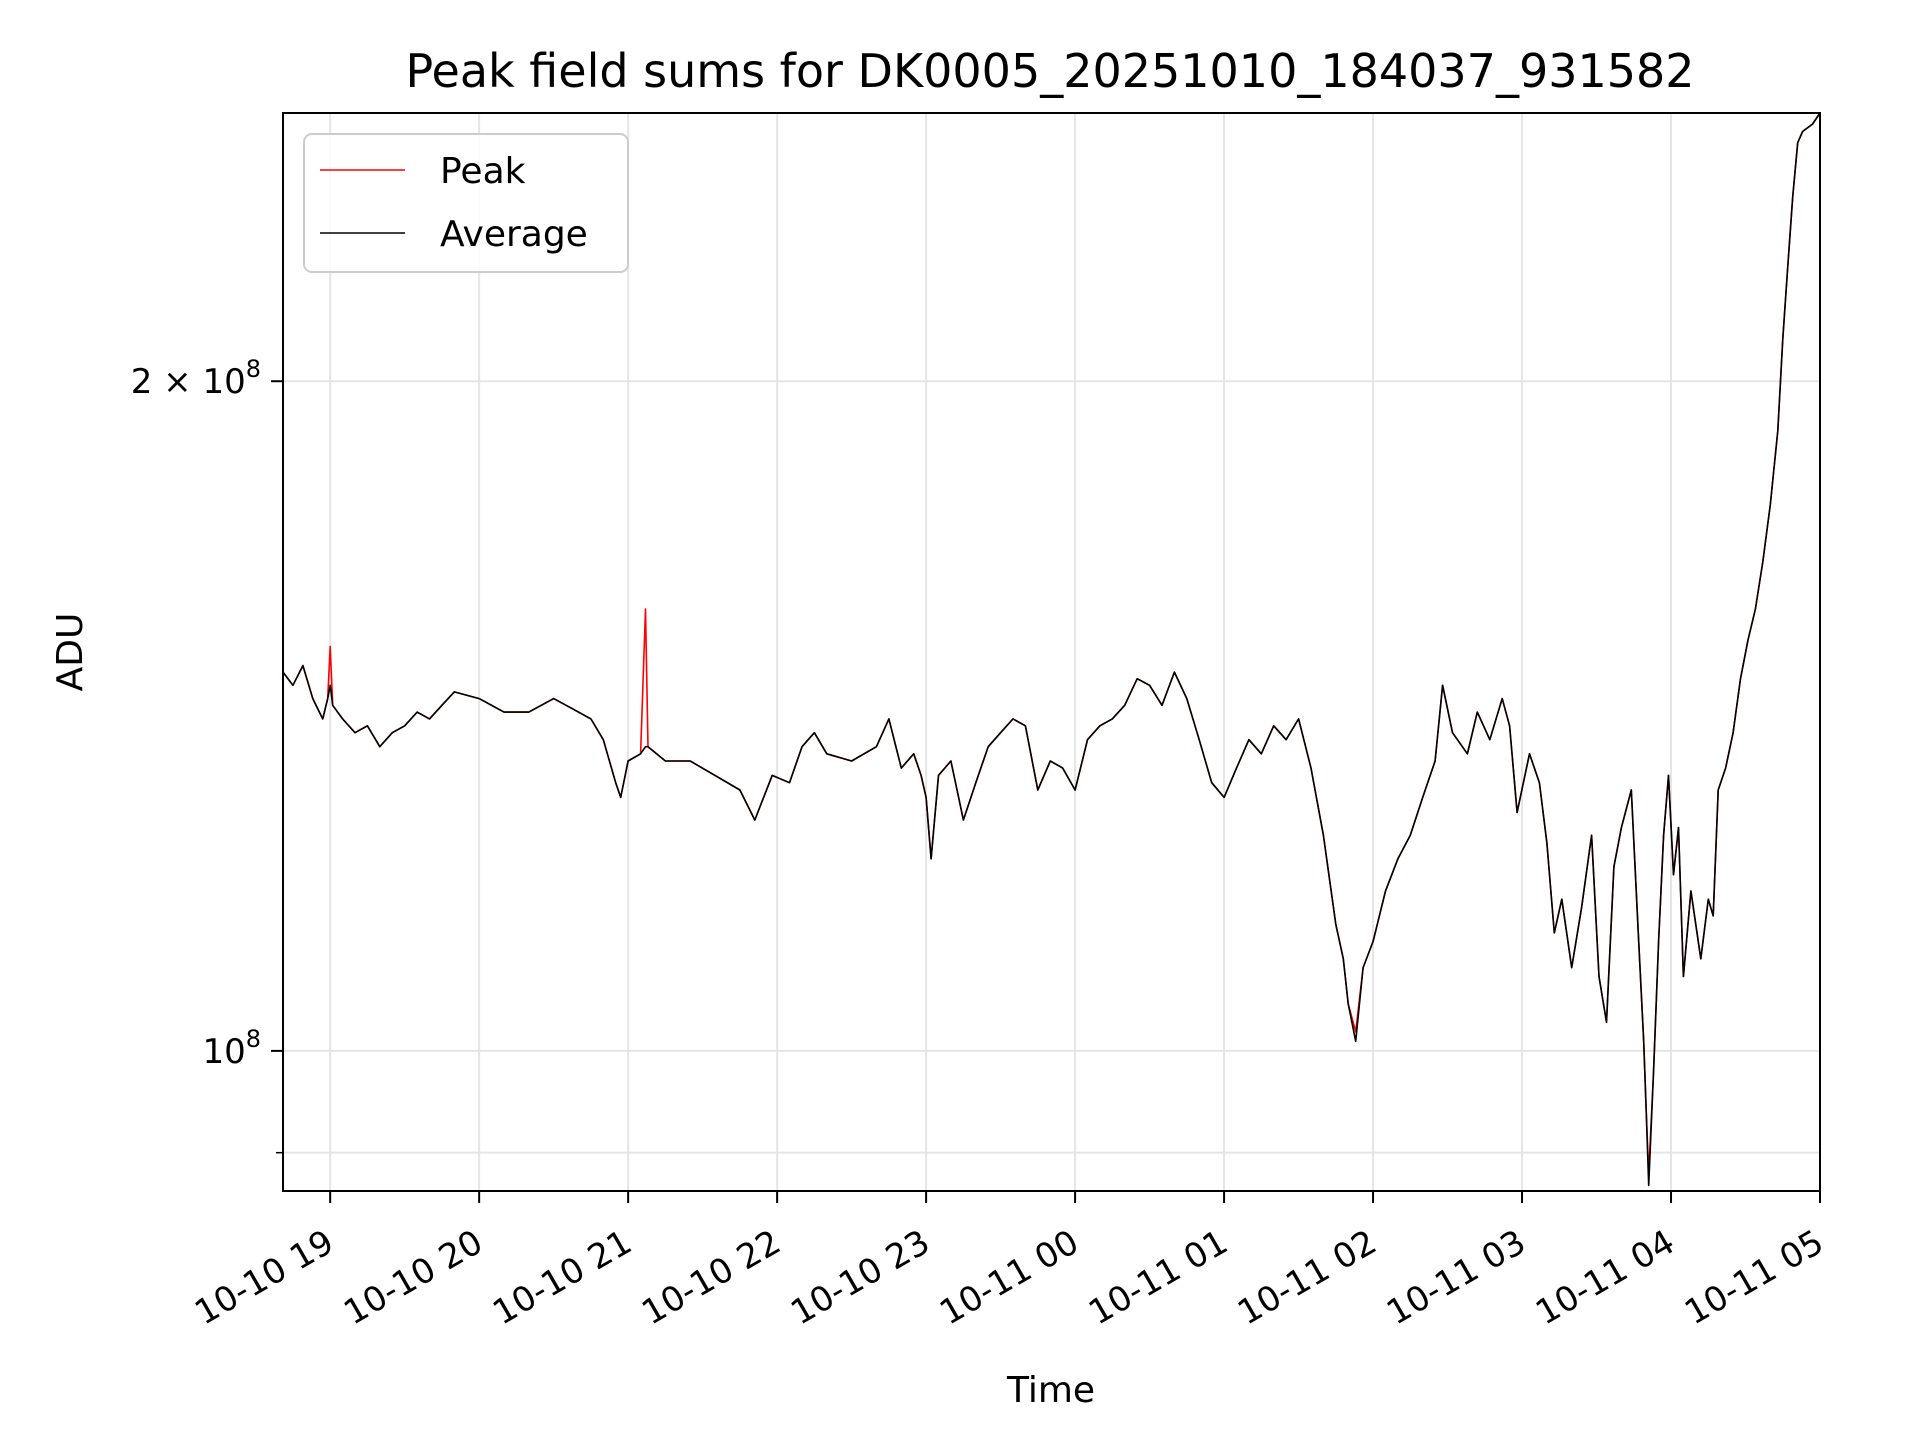  What do you see at coordinates (1307, 1277) in the screenshot?
I see `x-tick-label: 10-11 02` at bounding box center [1307, 1277].